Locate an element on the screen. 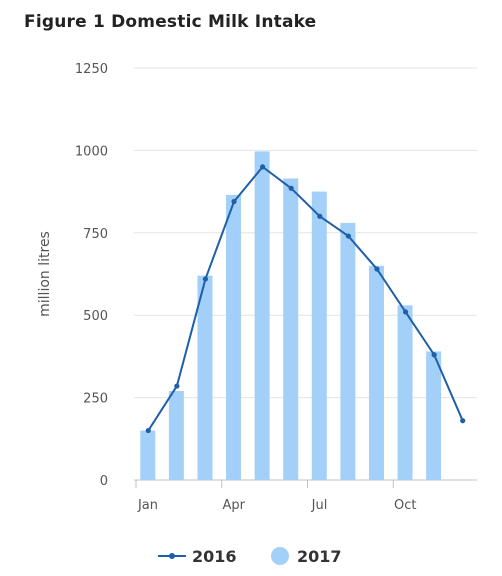 The width and height of the screenshot is (502, 576). legend-line-2016-marker is located at coordinates (172, 556).